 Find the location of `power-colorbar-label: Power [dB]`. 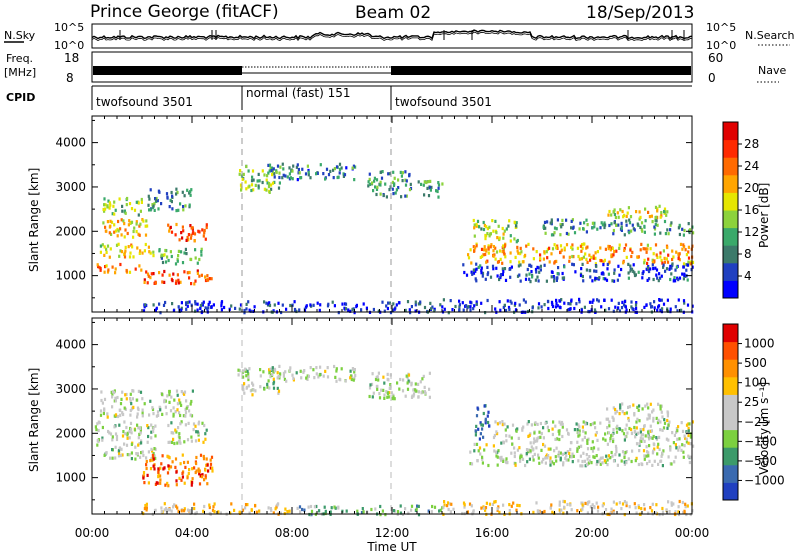

power-colorbar-label: Power [dB] is located at coordinates (764, 215).